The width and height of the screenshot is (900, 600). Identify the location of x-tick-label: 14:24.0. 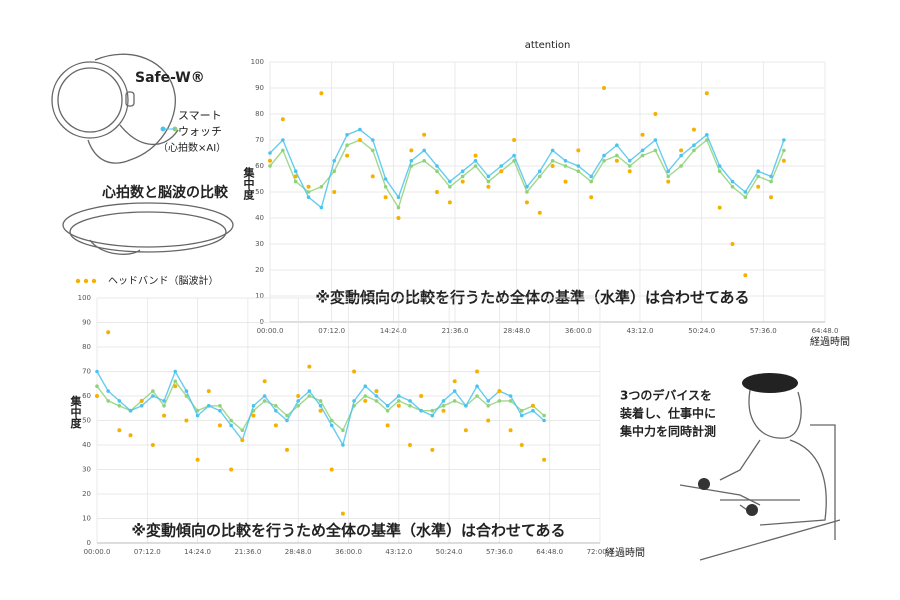
(393, 331).